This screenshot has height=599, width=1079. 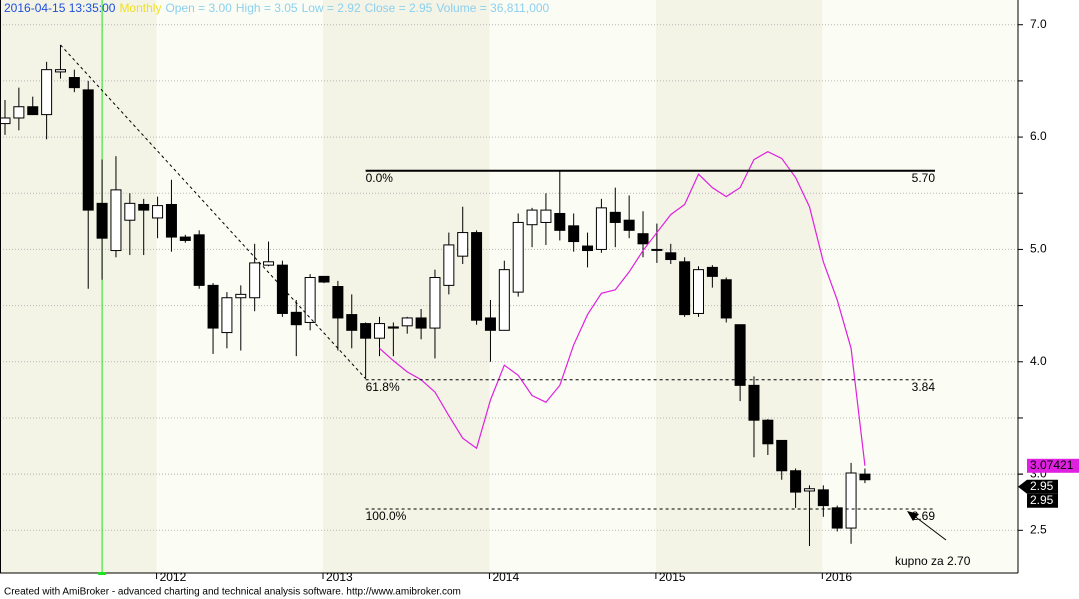 What do you see at coordinates (933, 561) in the screenshot?
I see `annotation: kupno za 2.70` at bounding box center [933, 561].